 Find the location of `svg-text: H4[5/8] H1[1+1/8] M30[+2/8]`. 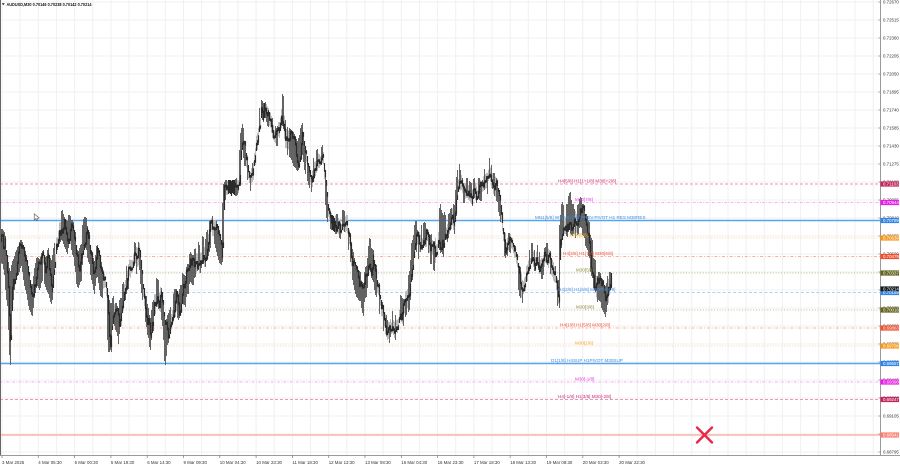

svg-text: H4[5/8] H1[1+1/8] M30[+2/8] is located at coordinates (587, 180).